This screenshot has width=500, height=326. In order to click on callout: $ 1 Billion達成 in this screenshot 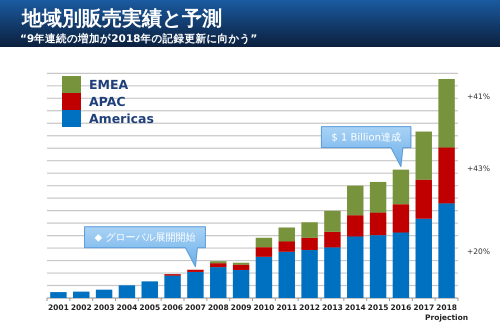, I will do `click(366, 147)`.